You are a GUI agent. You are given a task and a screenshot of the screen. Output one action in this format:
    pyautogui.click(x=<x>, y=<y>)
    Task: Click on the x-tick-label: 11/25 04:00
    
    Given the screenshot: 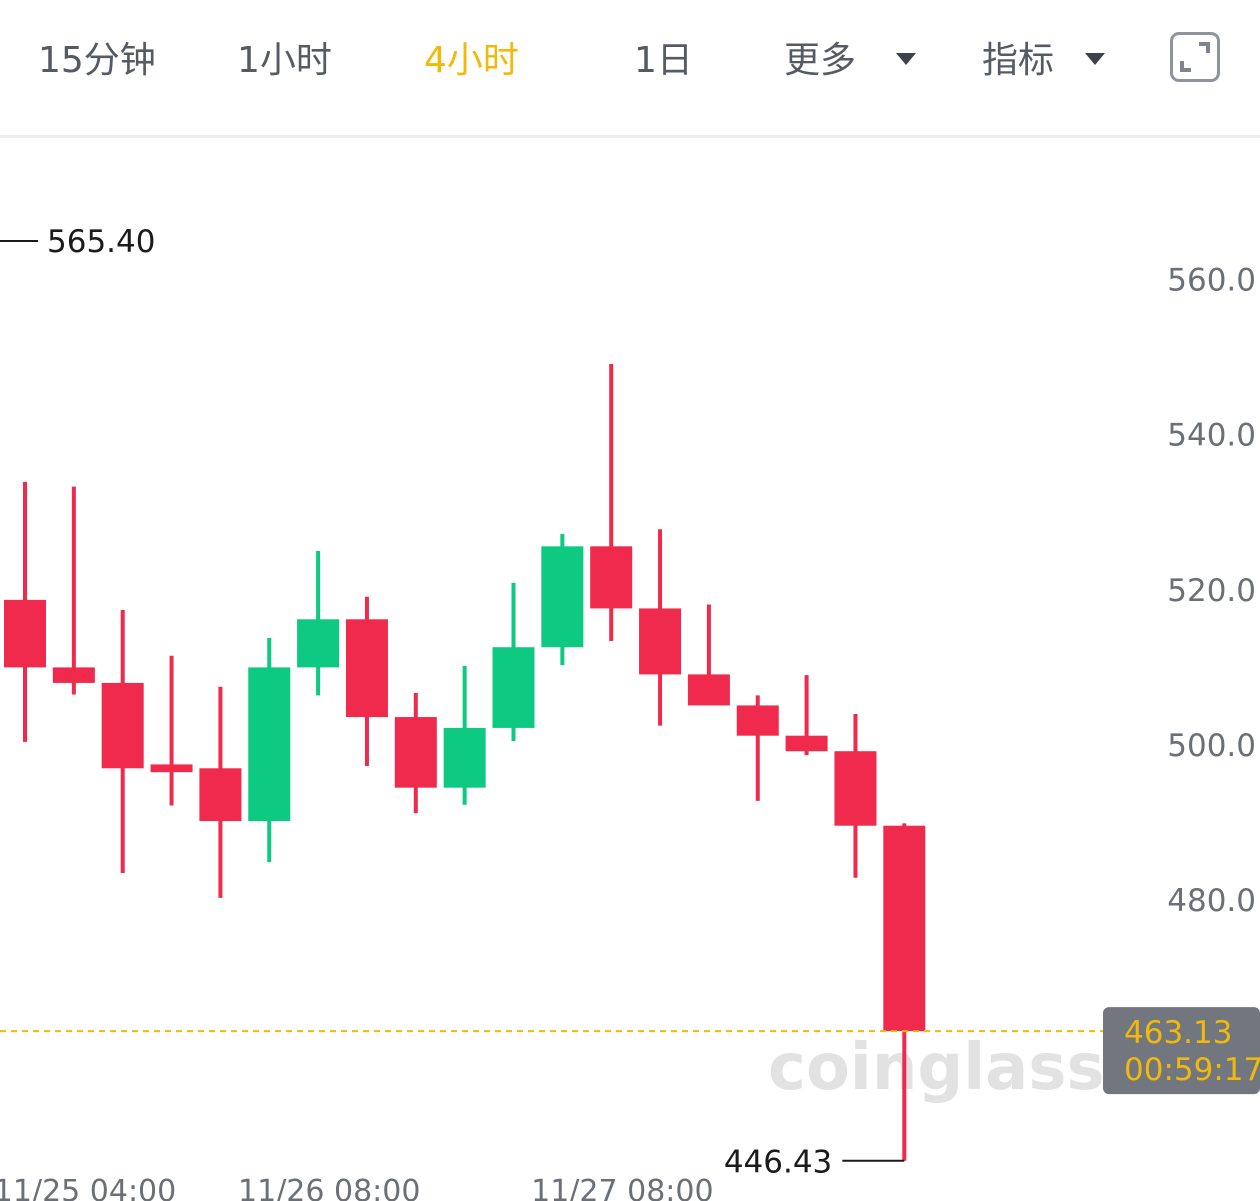 What is the action you would take?
    pyautogui.click(x=88, y=1187)
    